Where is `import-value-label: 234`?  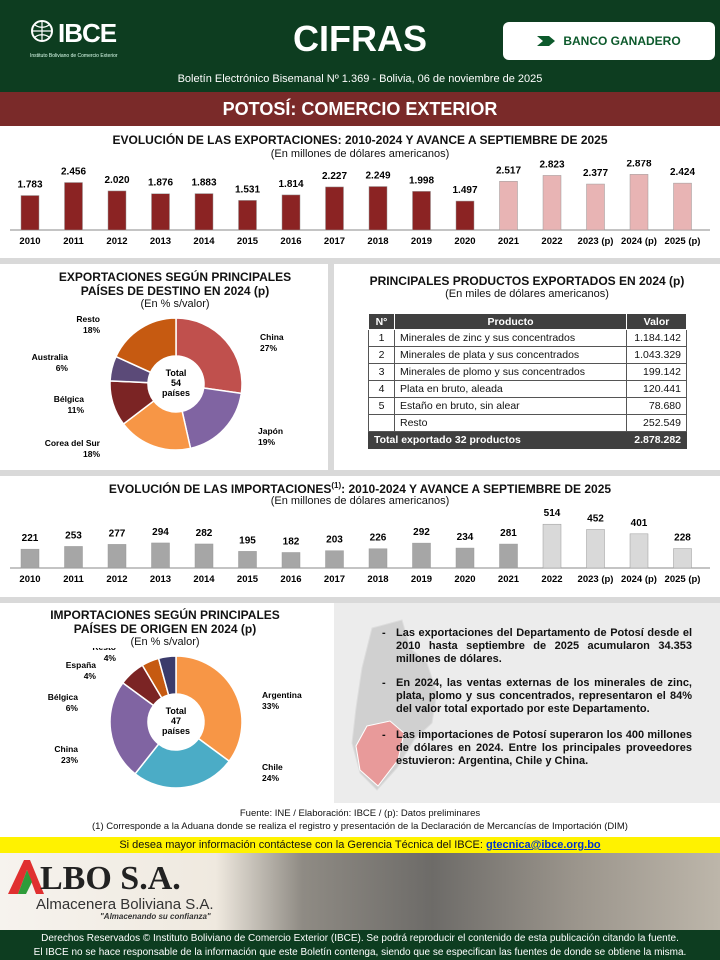 import-value-label: 234 is located at coordinates (465, 537).